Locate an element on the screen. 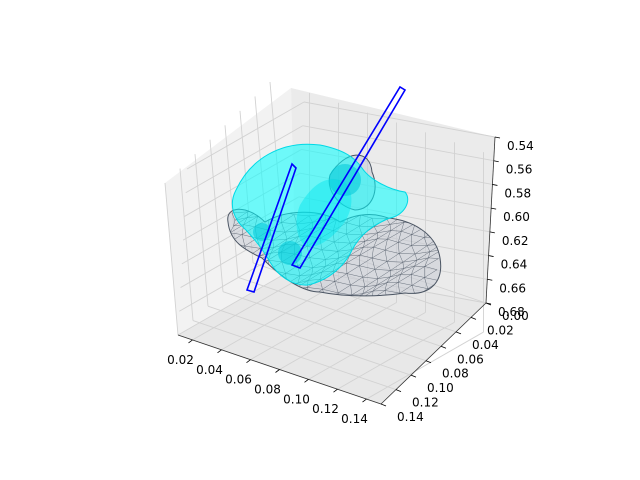 The image size is (640, 480). y-tick-label: 0.14 is located at coordinates (410, 417).